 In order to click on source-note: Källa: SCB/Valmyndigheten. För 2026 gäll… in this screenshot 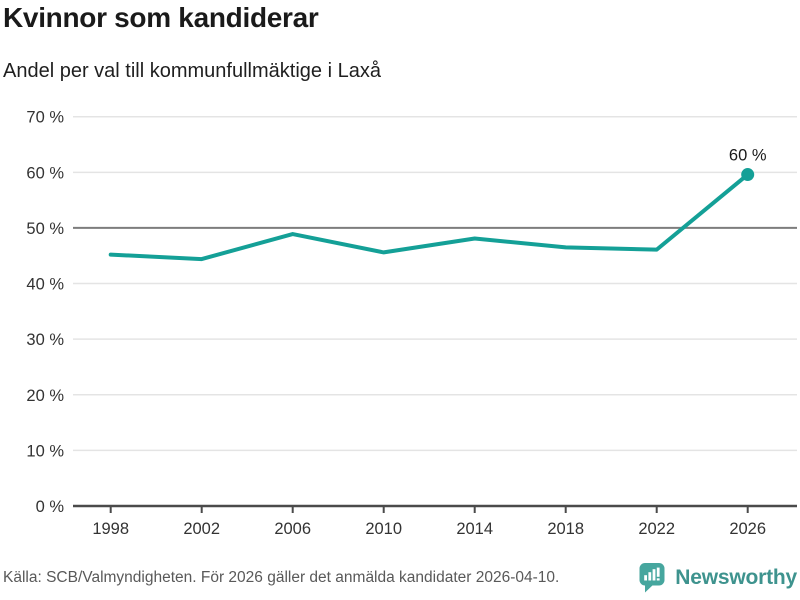, I will do `click(281, 577)`.